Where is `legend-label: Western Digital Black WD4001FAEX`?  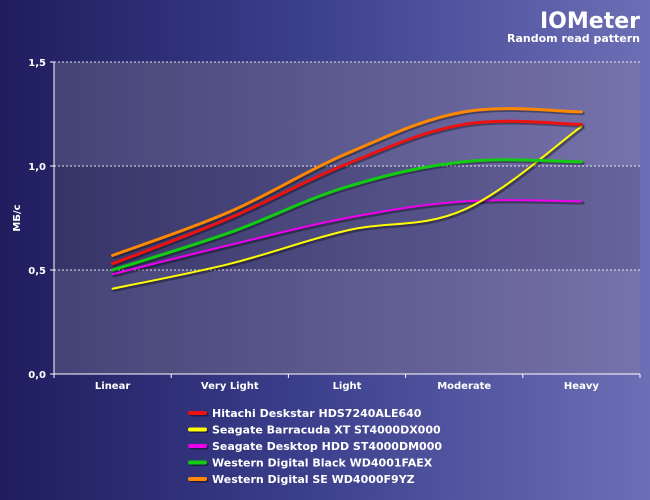 legend-label: Western Digital Black WD4001FAEX is located at coordinates (322, 463).